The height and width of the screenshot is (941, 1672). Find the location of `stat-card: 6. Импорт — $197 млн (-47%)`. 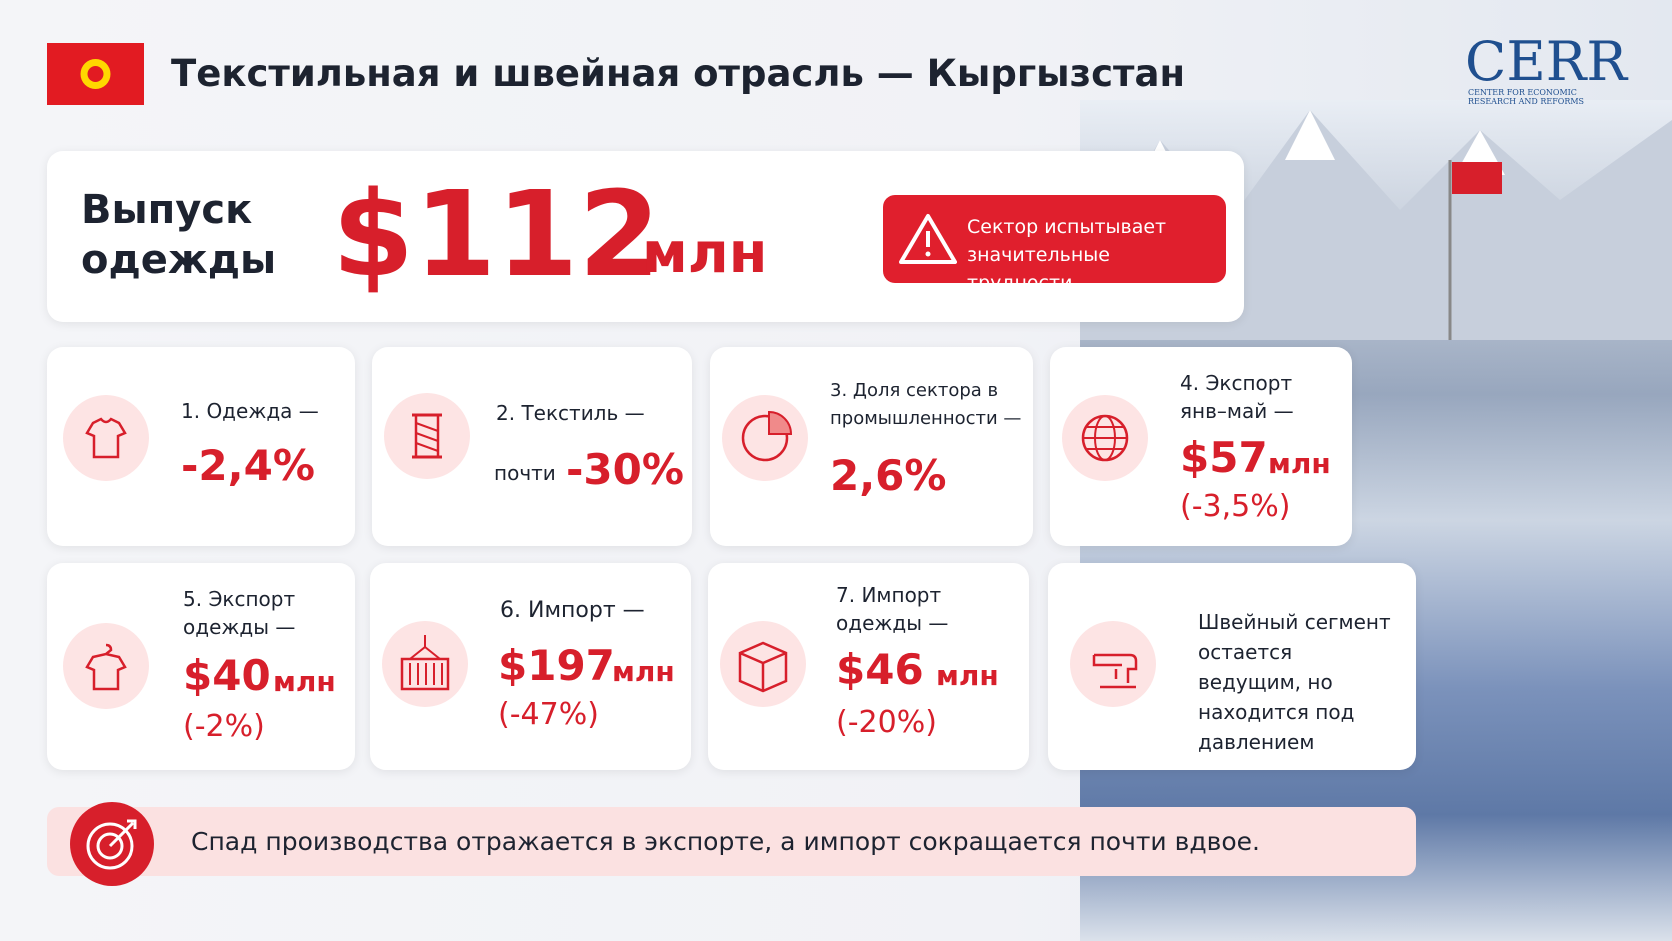

stat-card: 6. Импорт — $197 млн (-47%) is located at coordinates (530, 666).